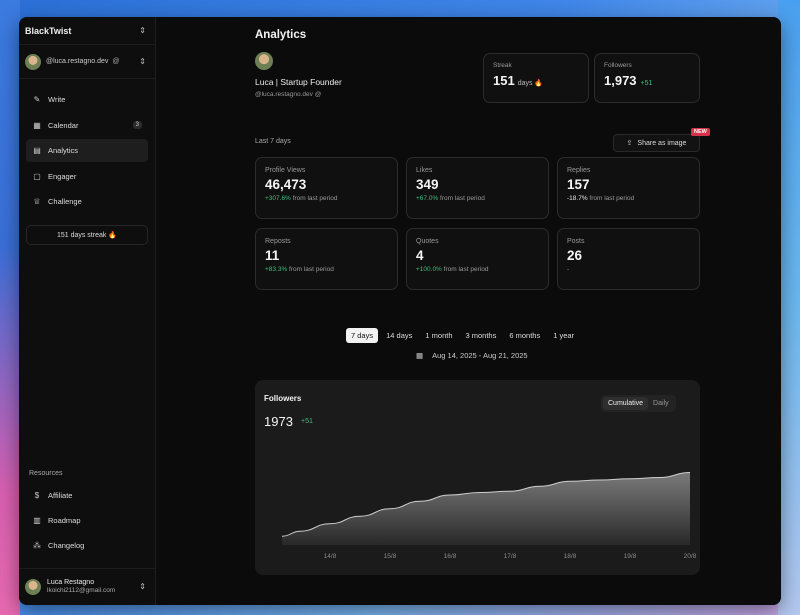 The image size is (800, 615). Describe the element at coordinates (37, 545) in the screenshot. I see `changelog-icon: ⁂` at that location.